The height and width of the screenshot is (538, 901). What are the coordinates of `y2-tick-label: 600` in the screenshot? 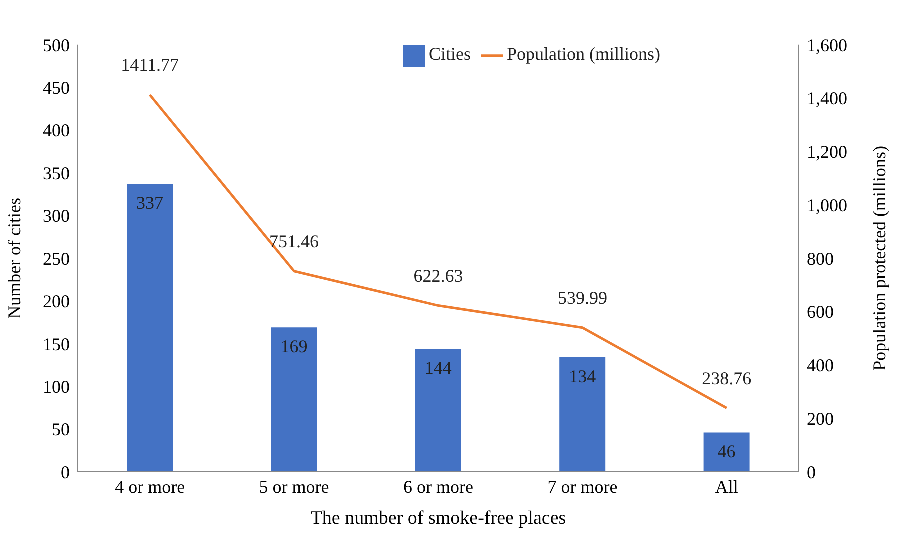 It's located at (820, 312).